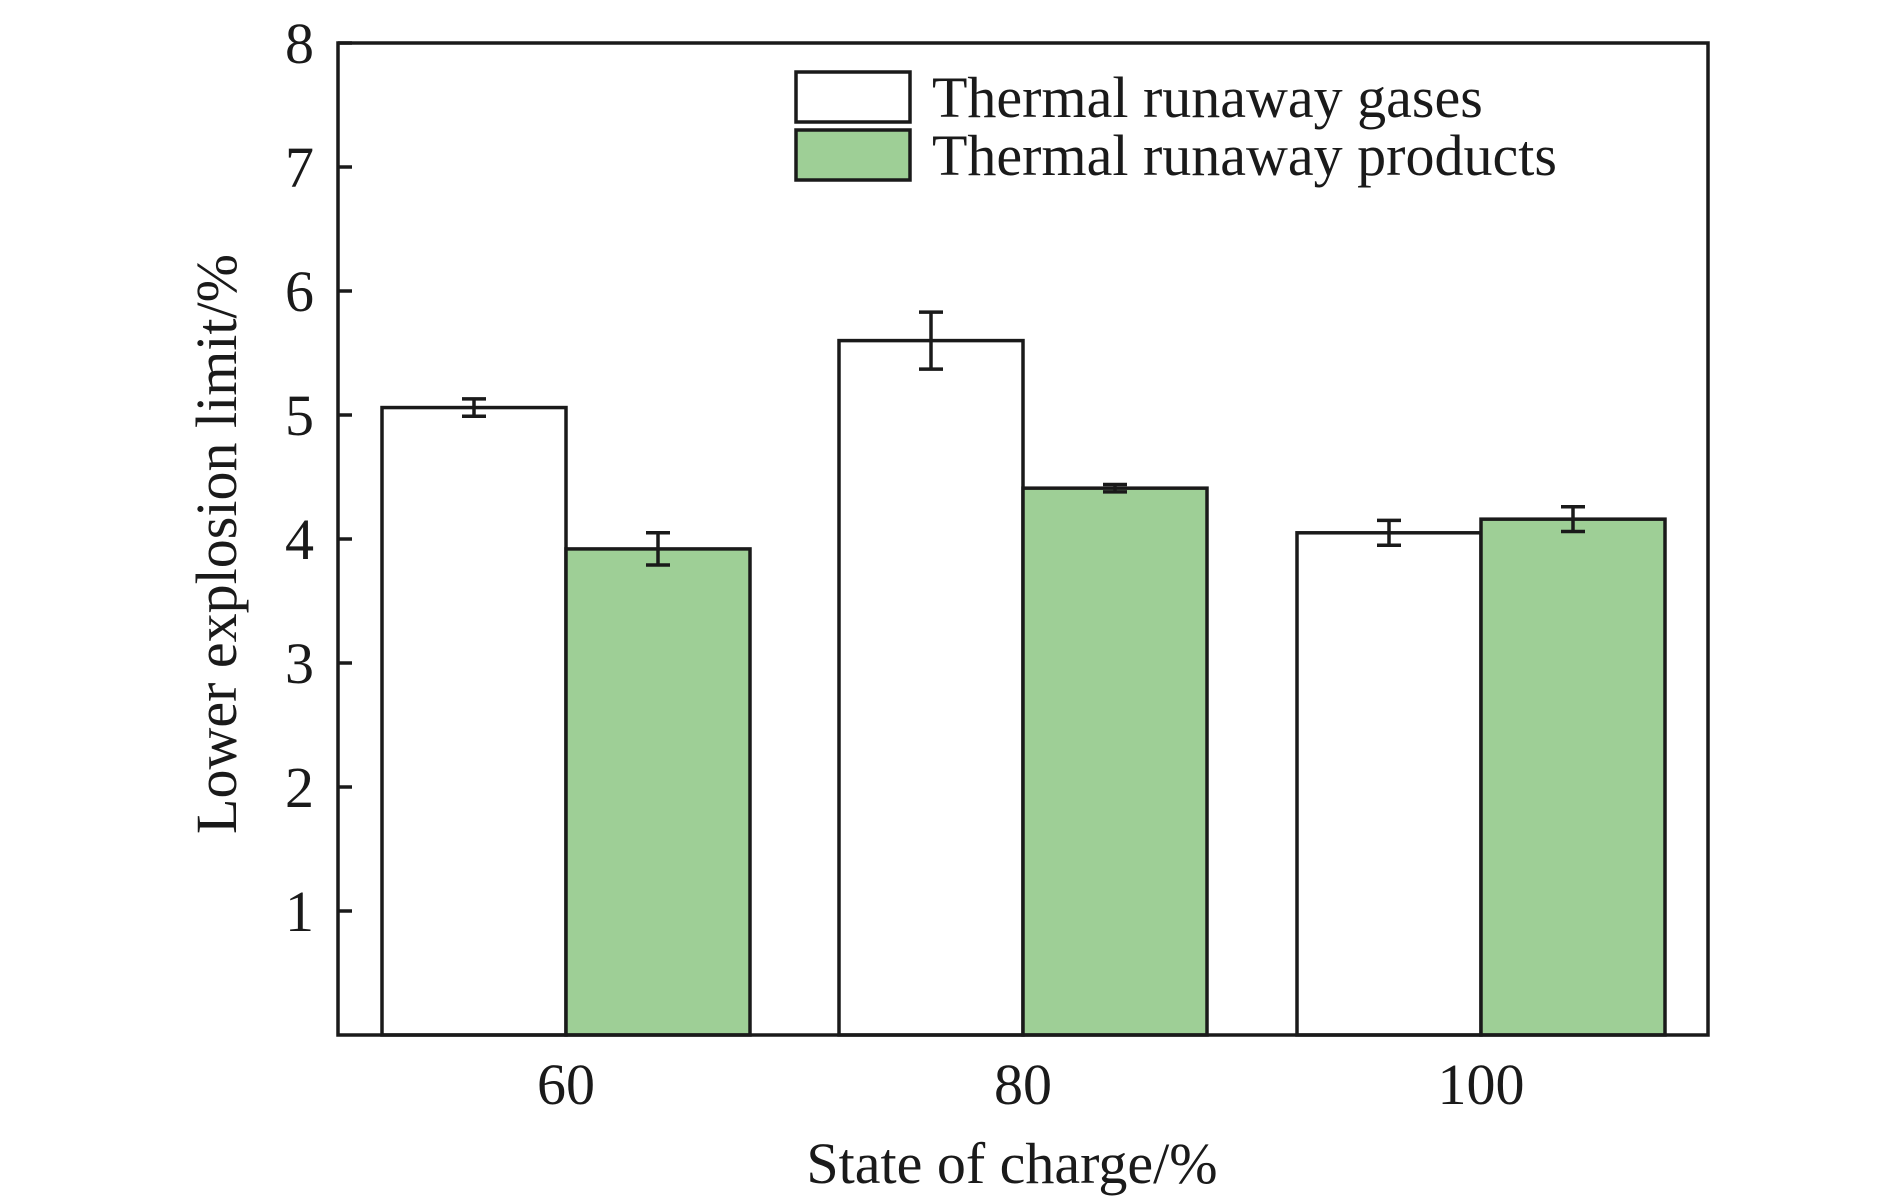 This screenshot has width=1890, height=1203. I want to click on y-tick-label-8: 8, so click(299, 43).